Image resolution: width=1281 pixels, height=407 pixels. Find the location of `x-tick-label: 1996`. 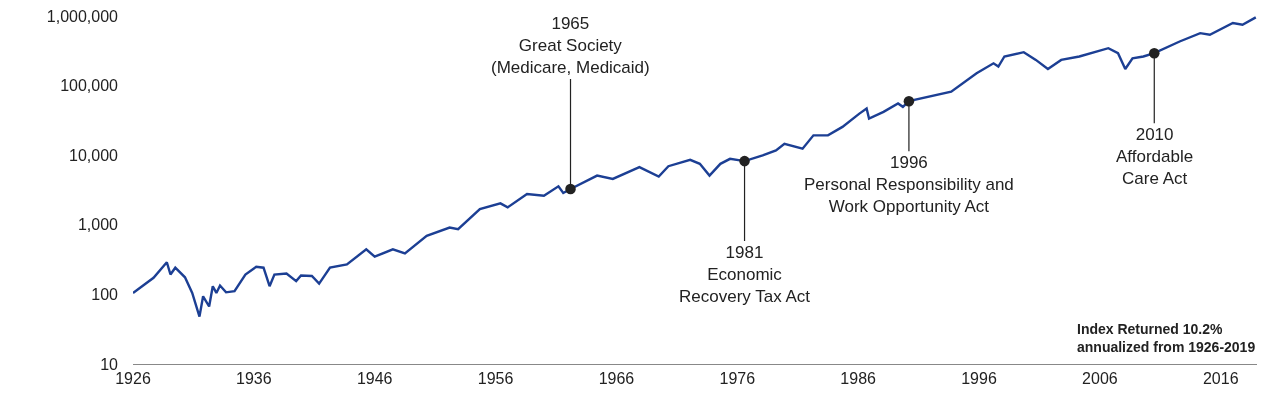

x-tick-label: 1996 is located at coordinates (979, 379).